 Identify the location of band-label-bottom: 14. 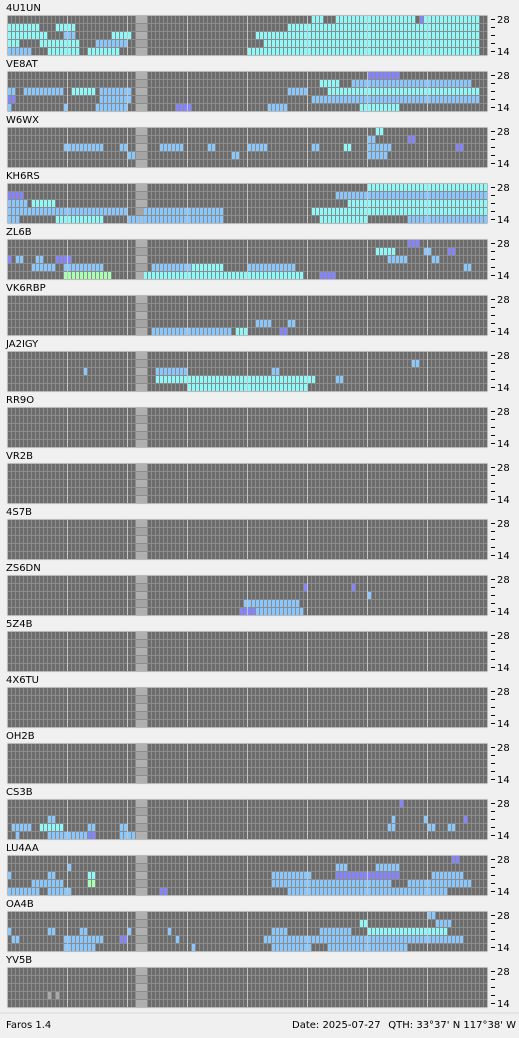
(503, 556).